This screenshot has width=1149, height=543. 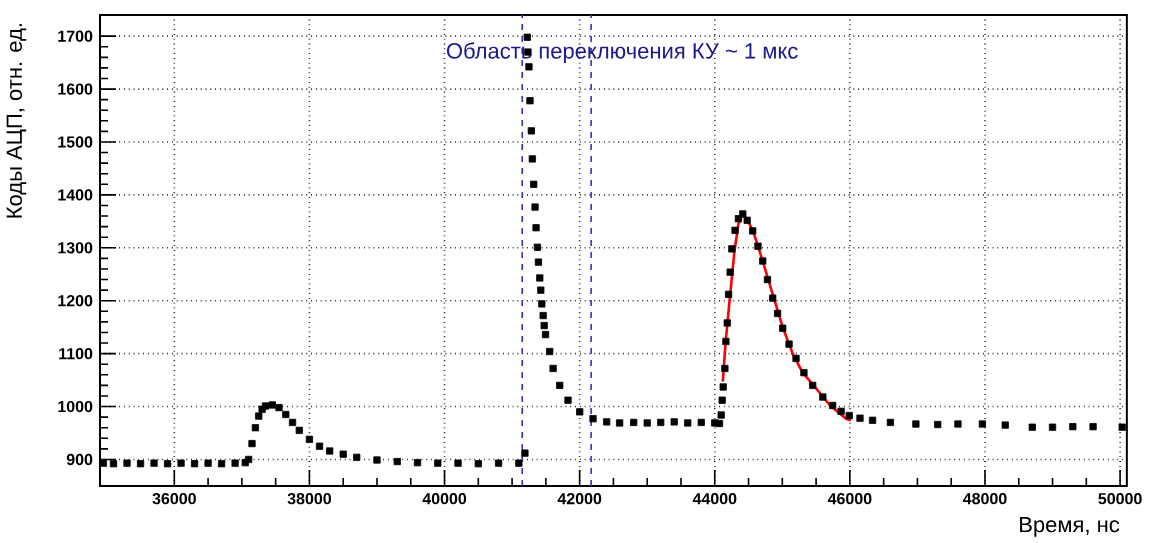 I want to click on y-tick-label: 1500, so click(x=75, y=142).